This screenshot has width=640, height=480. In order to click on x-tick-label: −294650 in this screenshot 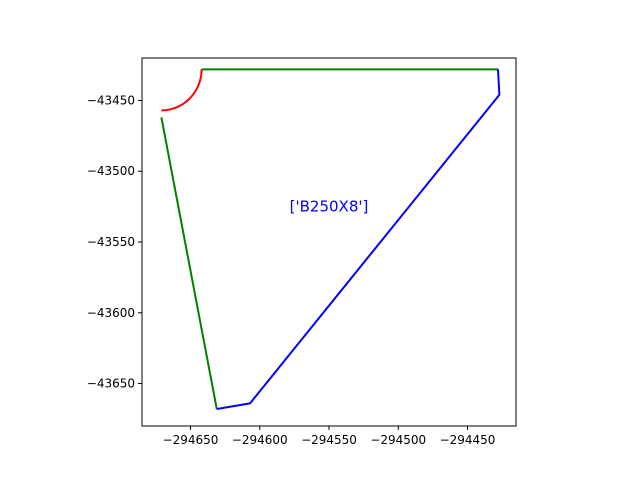, I will do `click(191, 440)`.